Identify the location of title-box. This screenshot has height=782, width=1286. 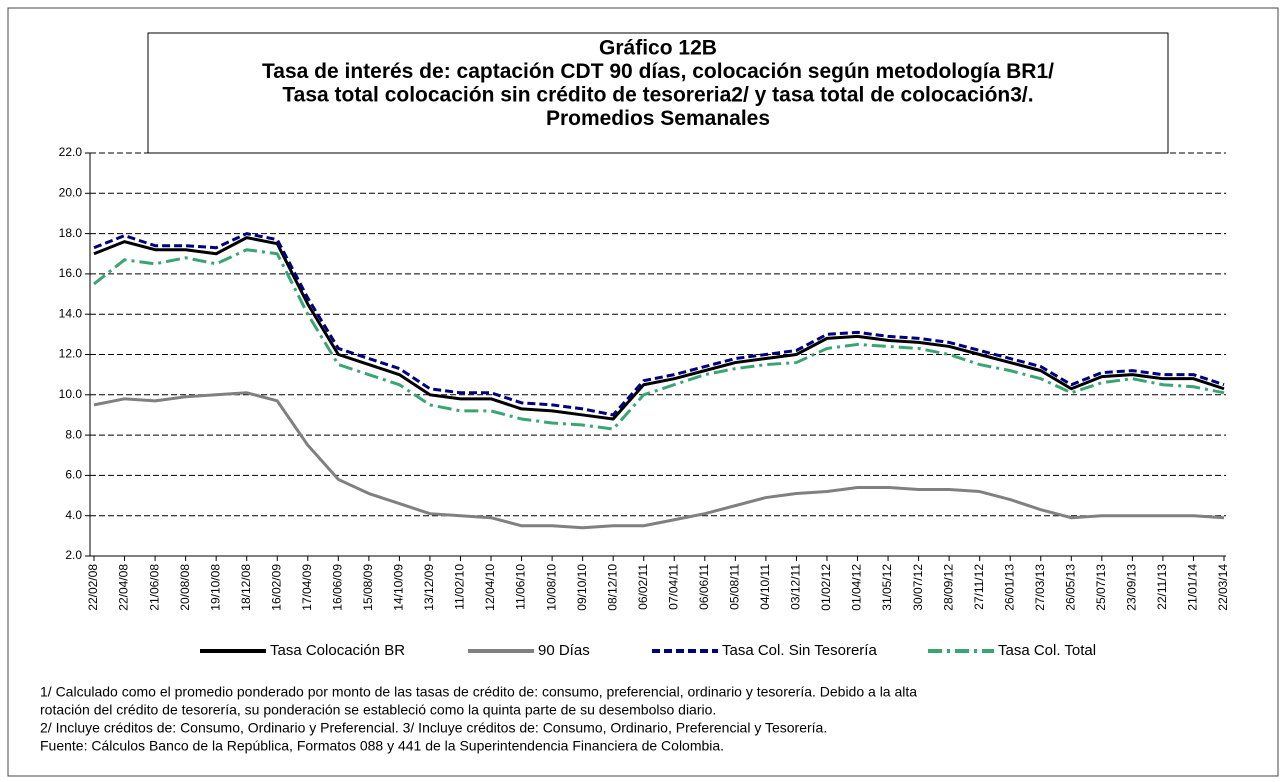
(658, 93).